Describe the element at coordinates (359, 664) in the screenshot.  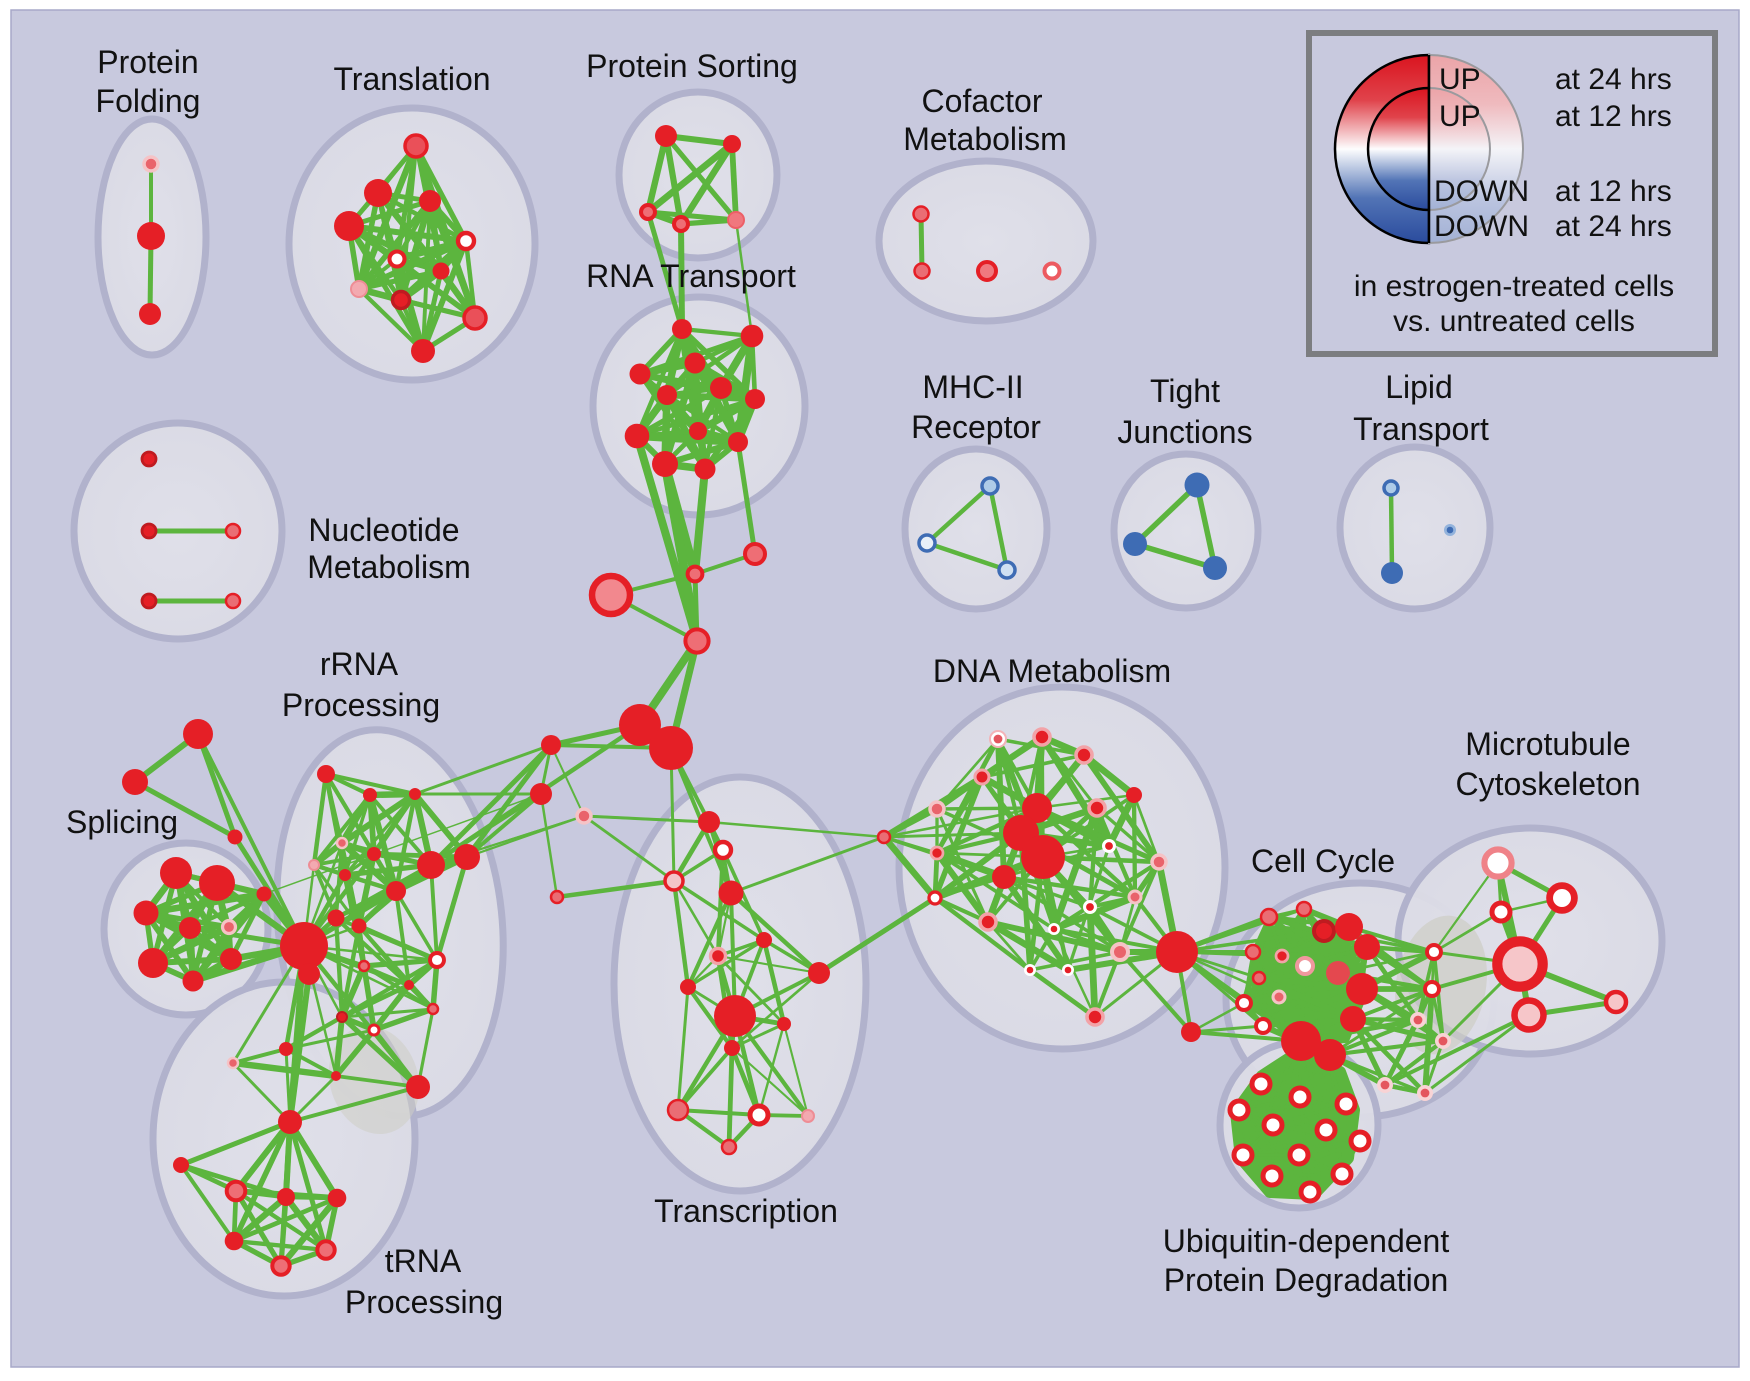
I see `svg-text: rRNA` at that location.